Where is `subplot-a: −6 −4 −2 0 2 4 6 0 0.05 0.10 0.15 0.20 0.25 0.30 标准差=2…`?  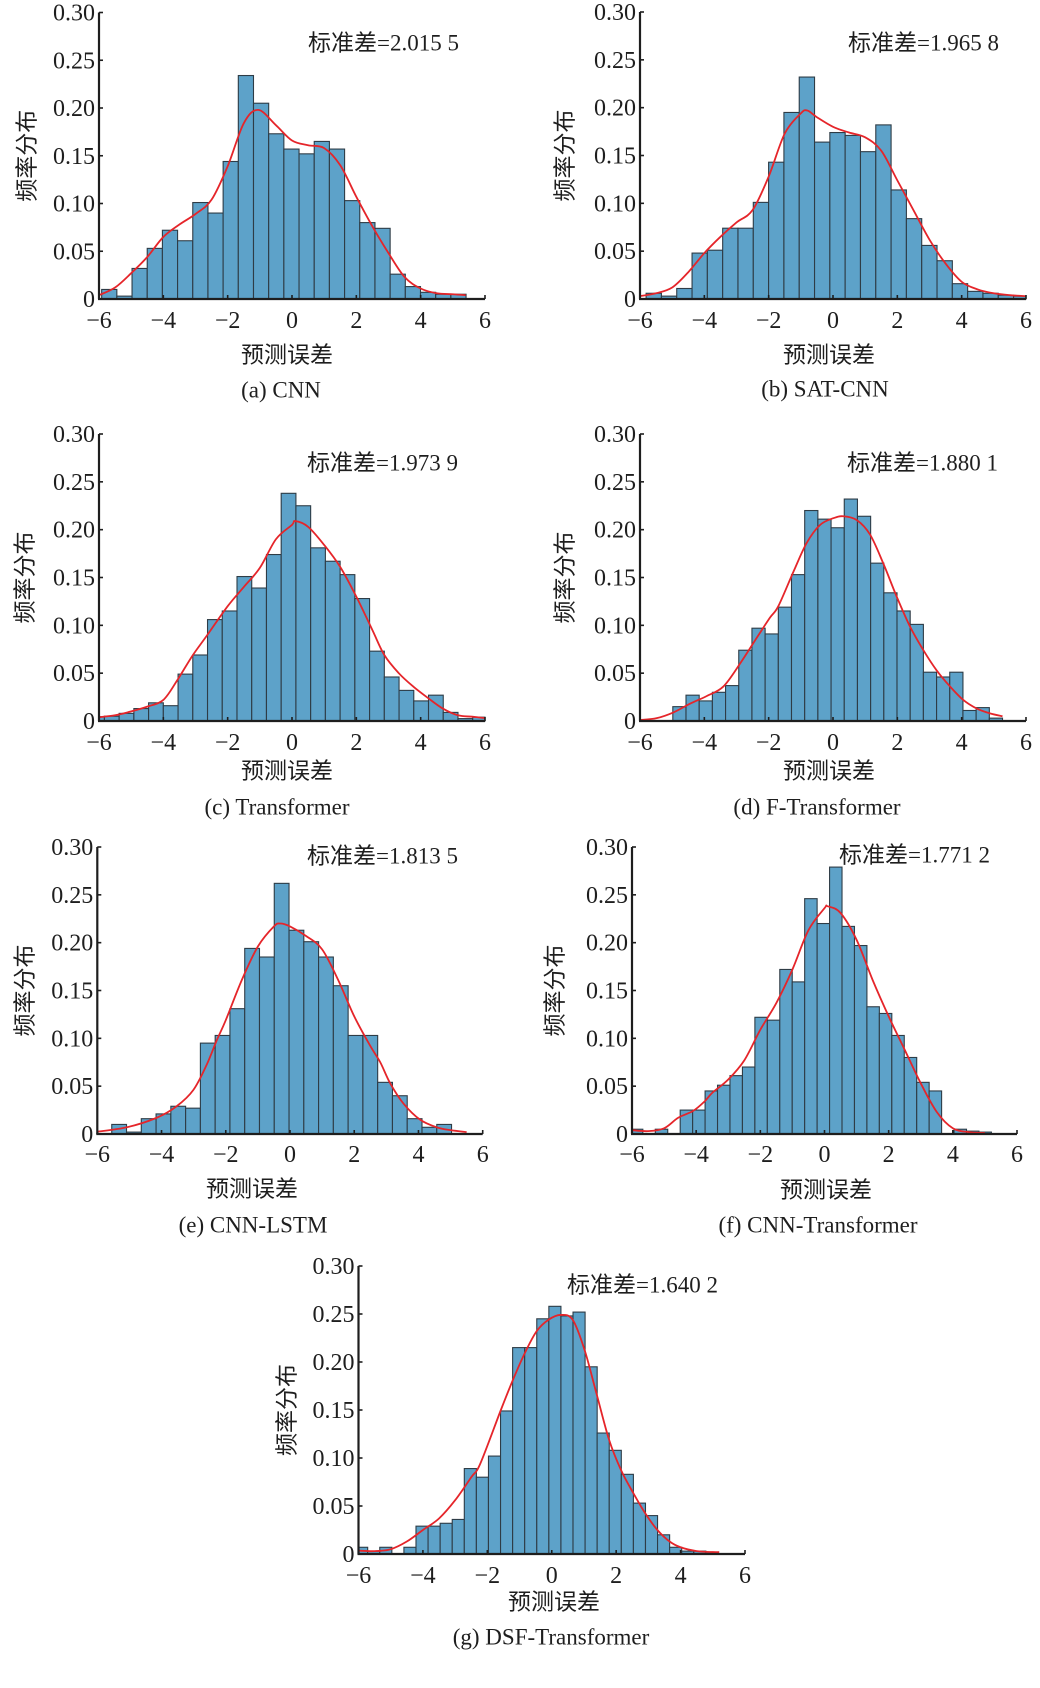
subplot-a: −6 −4 −2 0 2 4 6 0 0.05 0.10 0.15 0.20 0.25 0.30 标准差=2… is located at coordinates (253, 202).